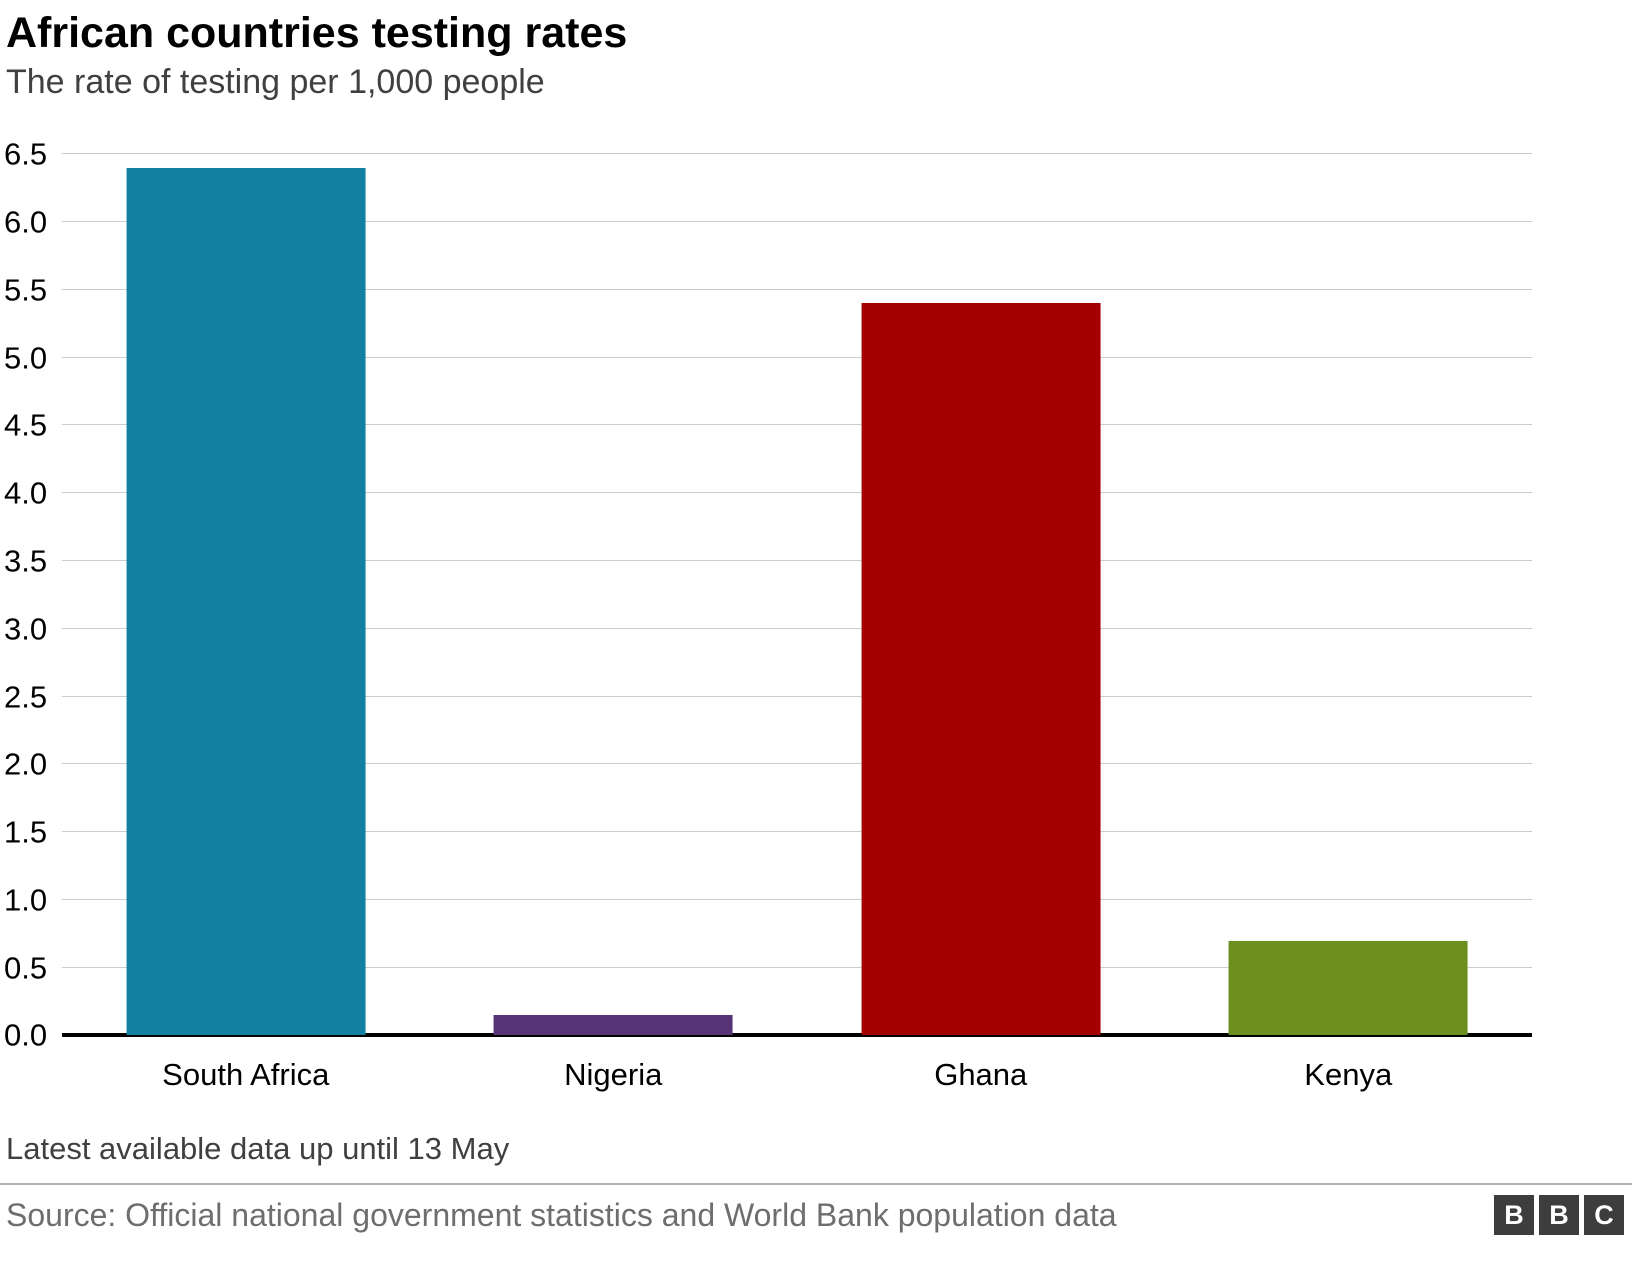 The height and width of the screenshot is (1272, 1632). I want to click on chart-footnote: Latest available data up until 13 May, so click(258, 1149).